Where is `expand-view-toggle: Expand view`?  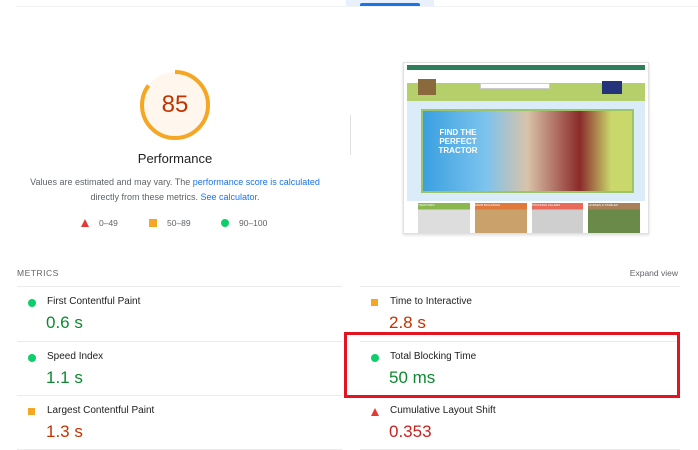
expand-view-toggle: Expand view is located at coordinates (653, 273).